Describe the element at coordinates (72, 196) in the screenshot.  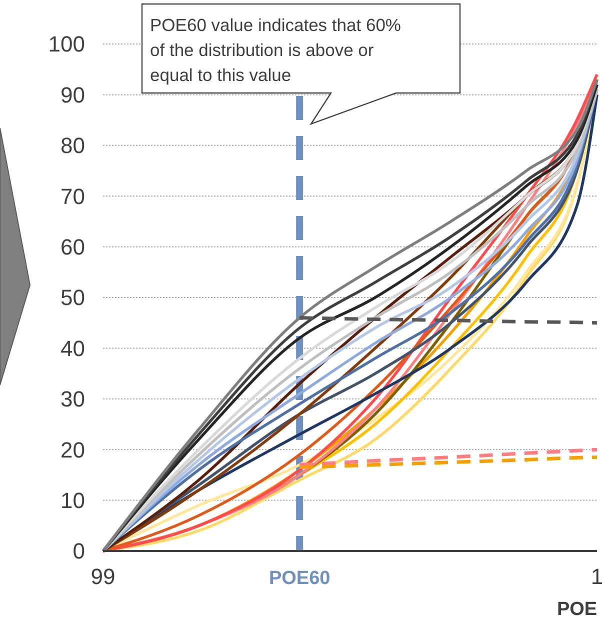
I see `y-tick-label: 70` at that location.